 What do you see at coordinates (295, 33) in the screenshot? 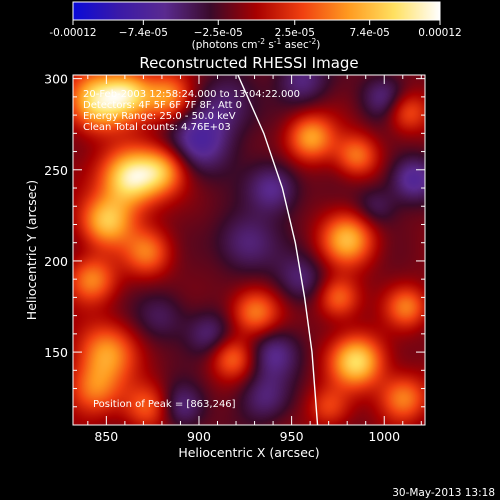
I see `colorbar-tick-label: 2.5e-05` at bounding box center [295, 33].